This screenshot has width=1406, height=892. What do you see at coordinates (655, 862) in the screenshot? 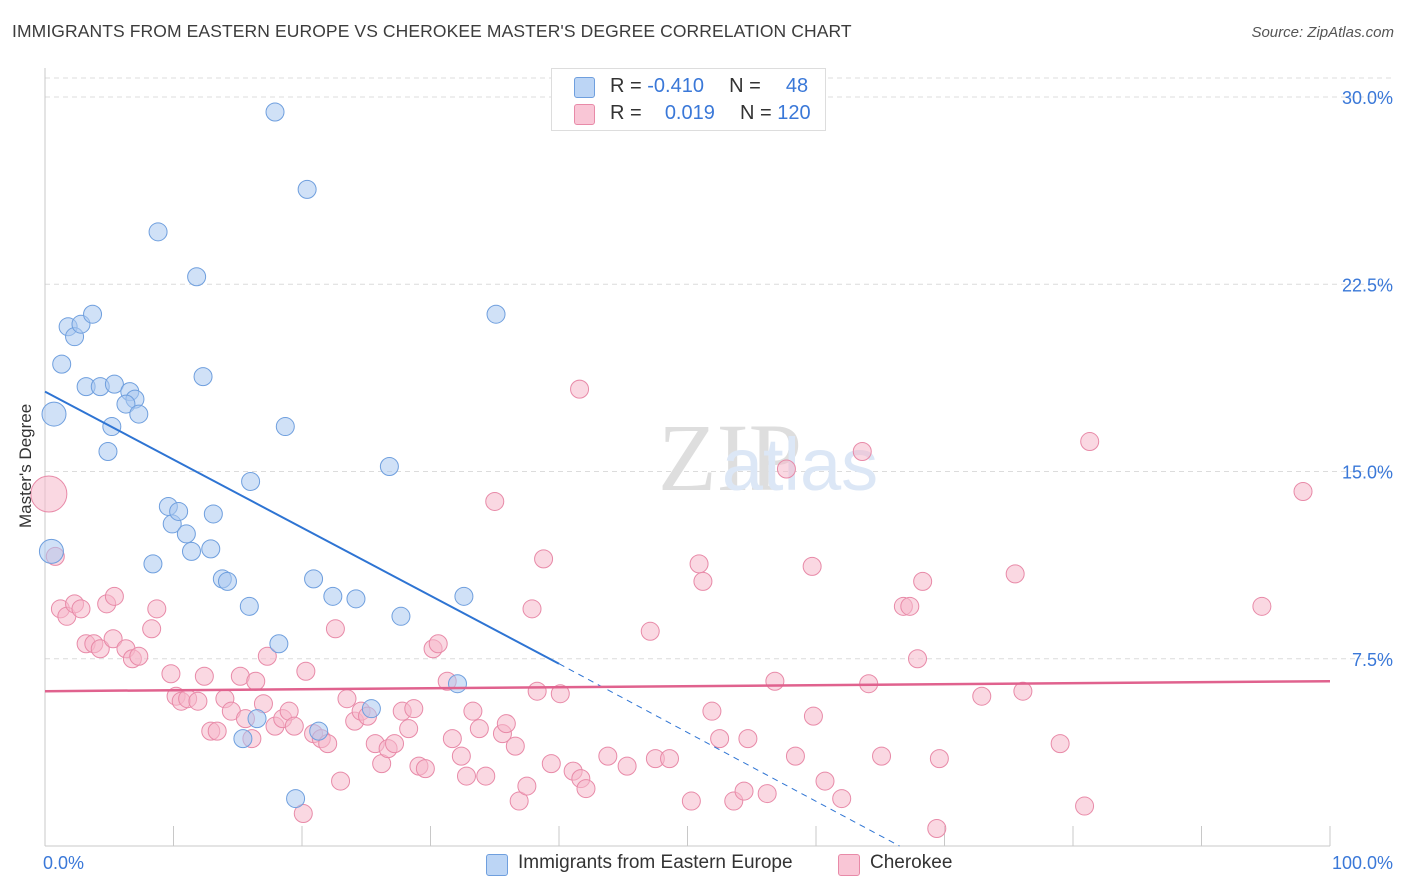
I see `legend-label-eastern-europe: Immigrants from Eastern Europe` at bounding box center [655, 862].